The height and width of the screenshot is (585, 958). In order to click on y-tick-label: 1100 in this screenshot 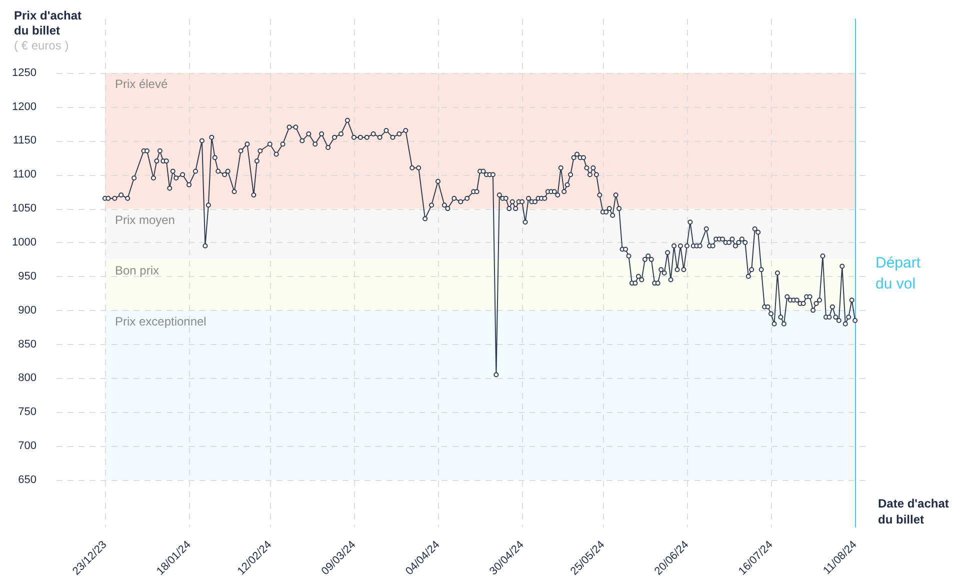, I will do `click(24, 174)`.